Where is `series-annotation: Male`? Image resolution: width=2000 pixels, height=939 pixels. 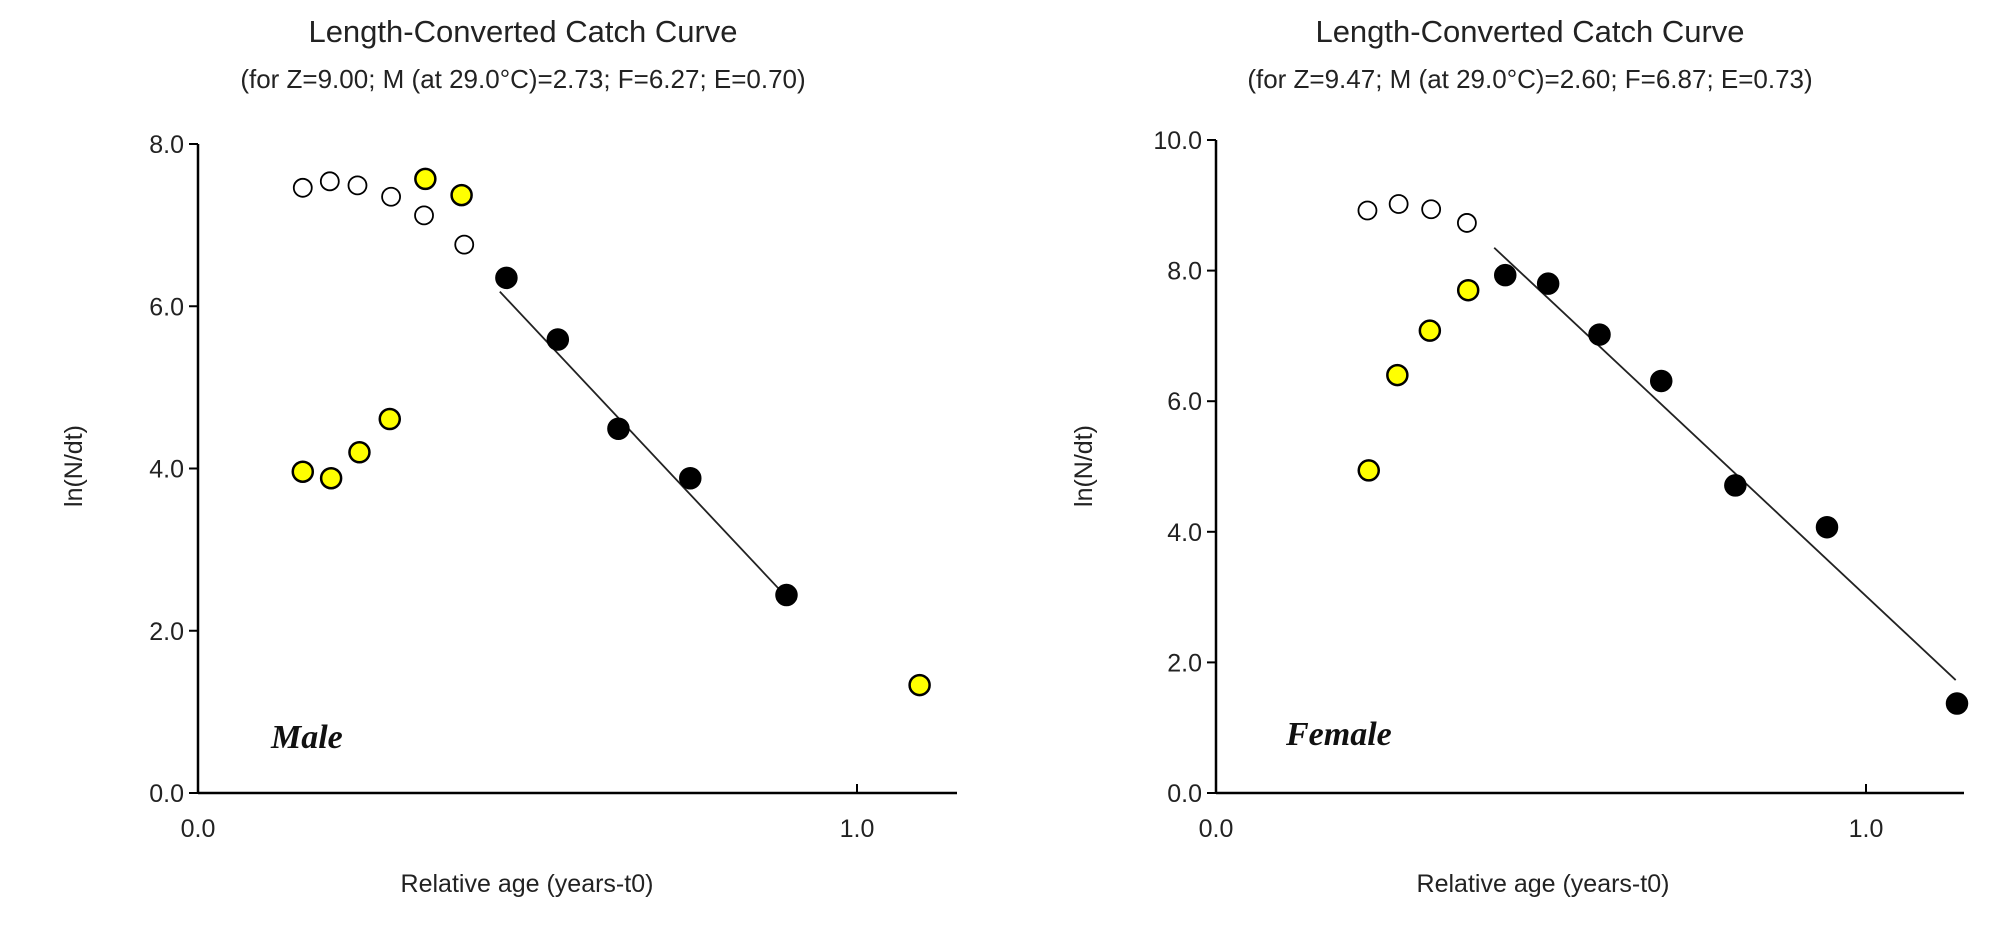
series-annotation: Male is located at coordinates (306, 737).